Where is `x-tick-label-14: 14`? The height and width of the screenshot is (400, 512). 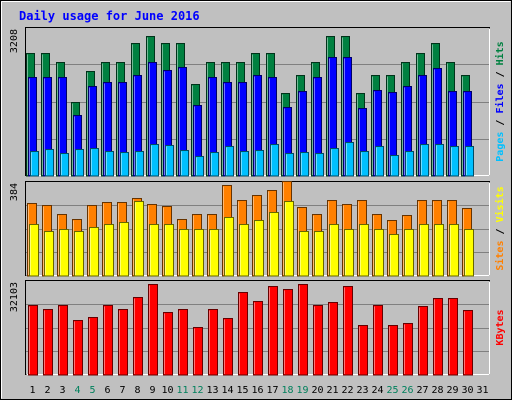
x-tick-label-14: 14 is located at coordinates (227, 390).